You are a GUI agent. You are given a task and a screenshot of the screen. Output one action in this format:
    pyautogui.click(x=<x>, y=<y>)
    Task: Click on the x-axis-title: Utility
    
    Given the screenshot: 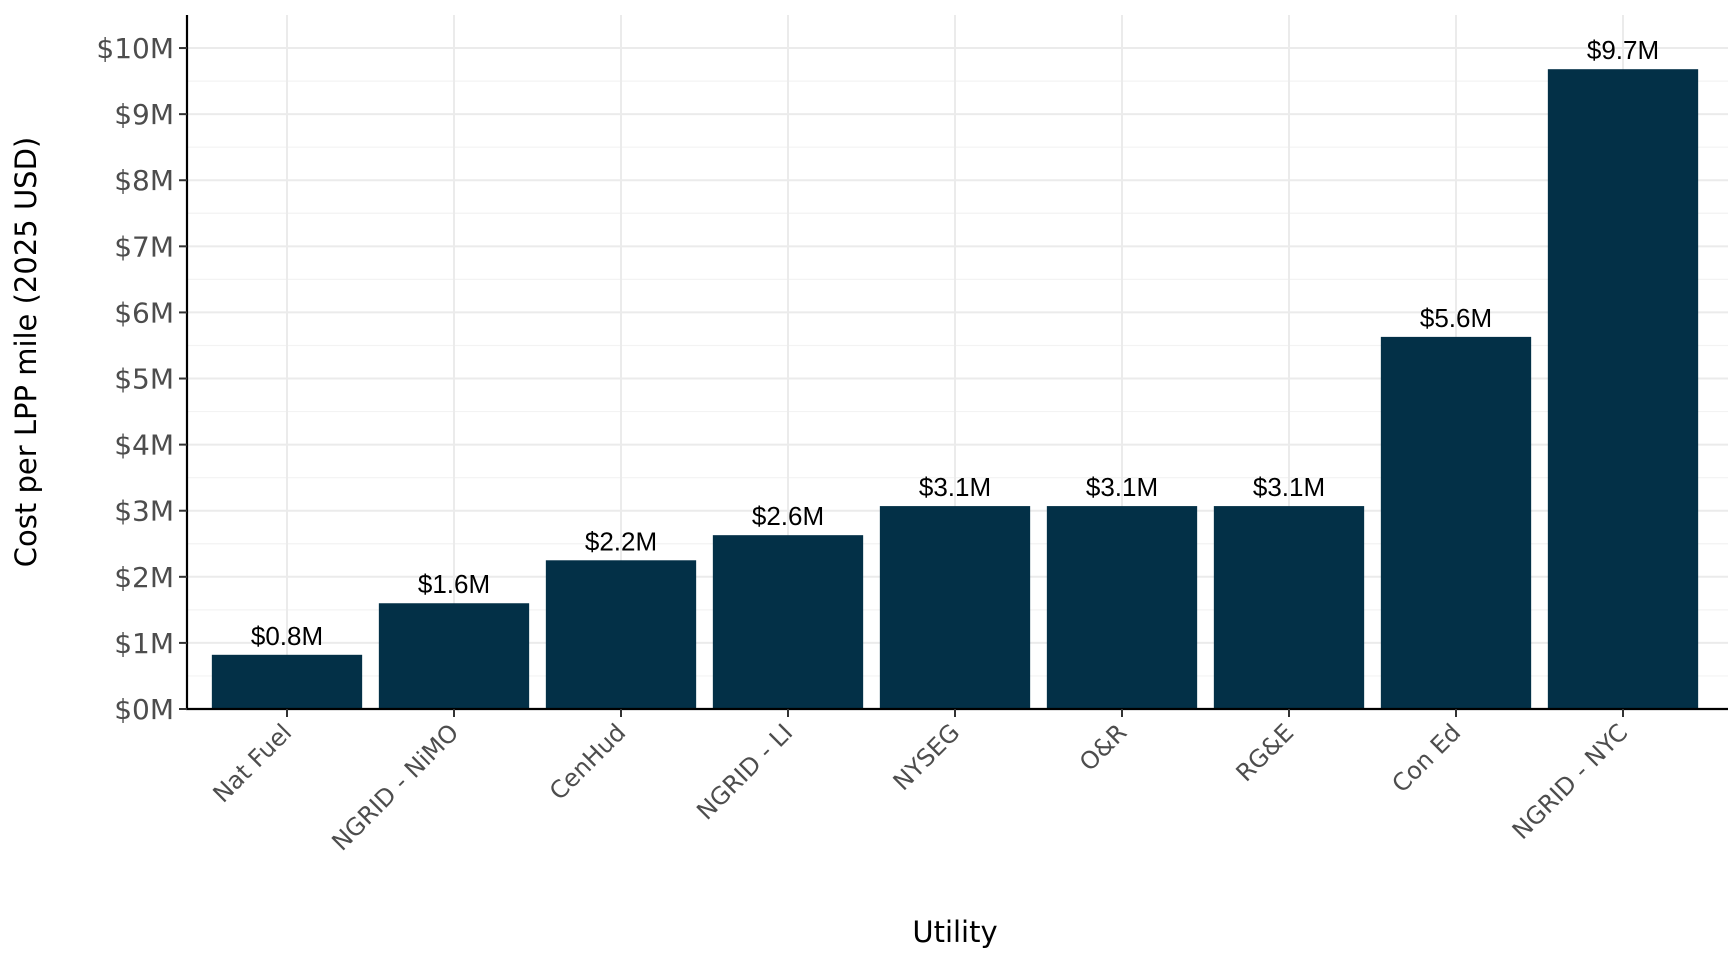 What is the action you would take?
    pyautogui.click(x=954, y=932)
    